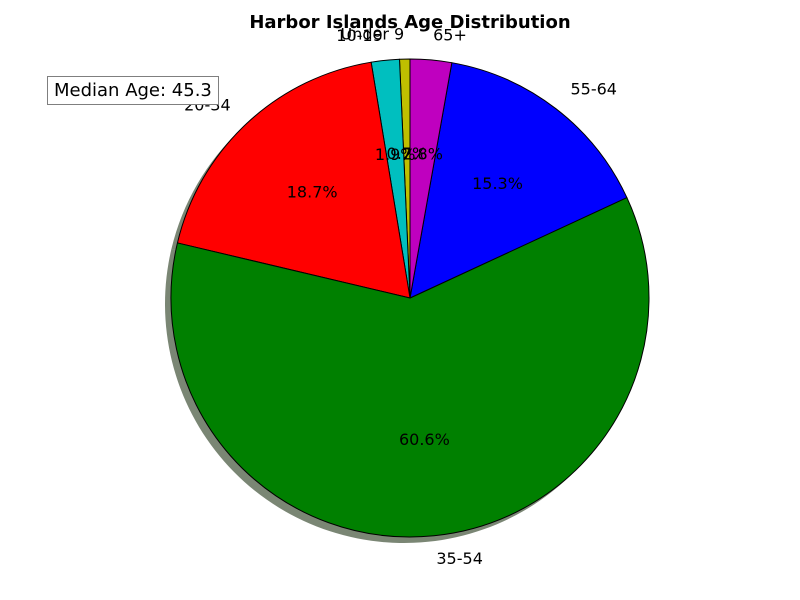  Describe the element at coordinates (359, 35) in the screenshot. I see `slice-label-10-19: 10-19` at that location.